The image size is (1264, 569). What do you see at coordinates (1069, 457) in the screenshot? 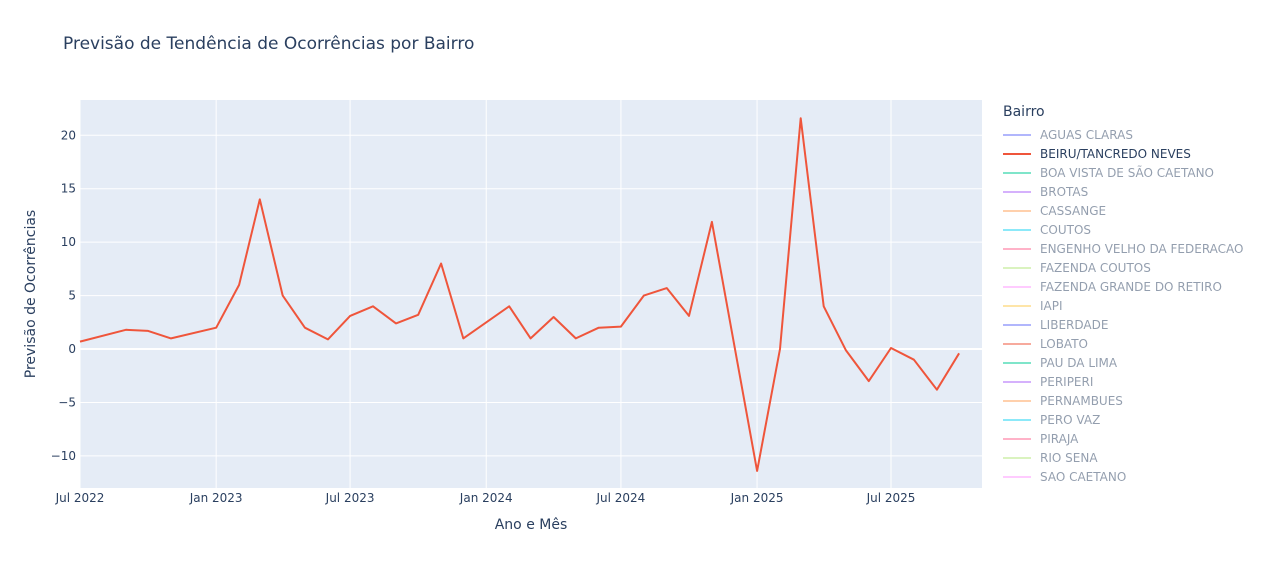
I see `legend-label: RIO SENA` at bounding box center [1069, 457].